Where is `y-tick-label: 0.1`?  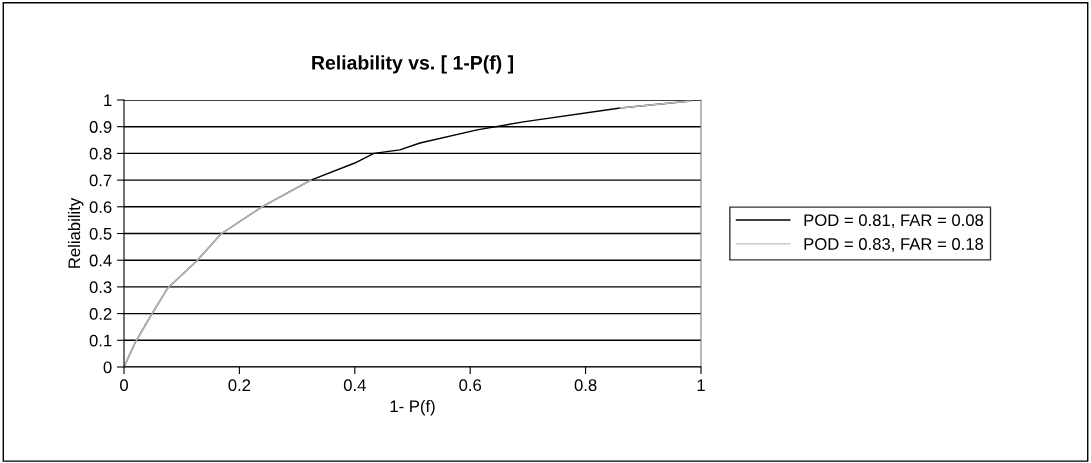
y-tick-label: 0.1 is located at coordinates (100, 340).